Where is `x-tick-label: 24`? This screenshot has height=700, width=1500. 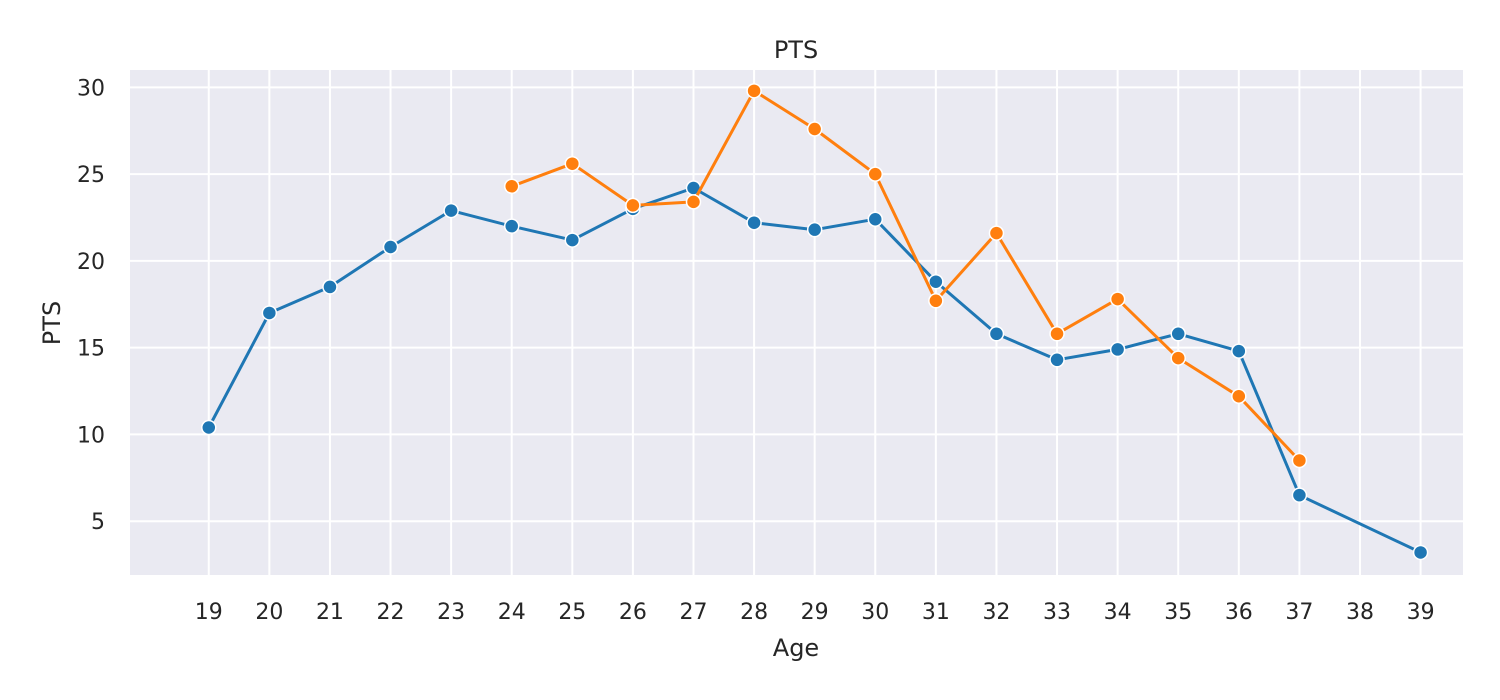 x-tick-label: 24 is located at coordinates (512, 612).